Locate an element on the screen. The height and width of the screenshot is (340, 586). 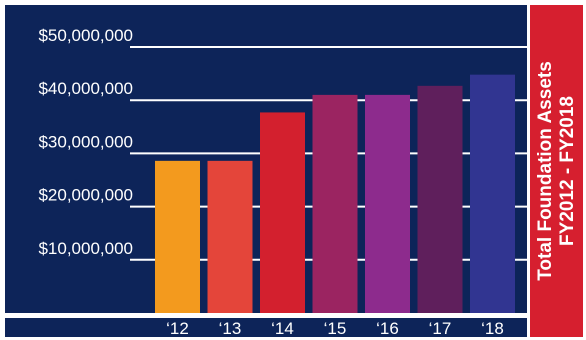
x-axis-line is located at coordinates (266, 315).